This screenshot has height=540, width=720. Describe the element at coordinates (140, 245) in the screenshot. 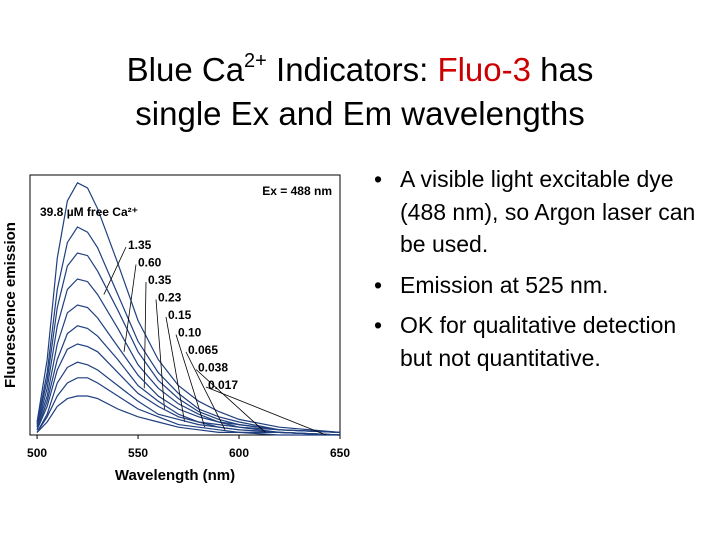

I see `curve-label: 1.35` at that location.